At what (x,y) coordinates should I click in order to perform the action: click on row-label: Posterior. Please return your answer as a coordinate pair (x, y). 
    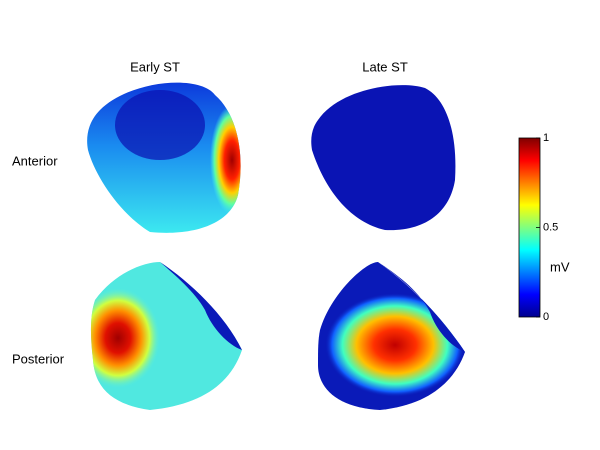
    Looking at the image, I should click on (38, 358).